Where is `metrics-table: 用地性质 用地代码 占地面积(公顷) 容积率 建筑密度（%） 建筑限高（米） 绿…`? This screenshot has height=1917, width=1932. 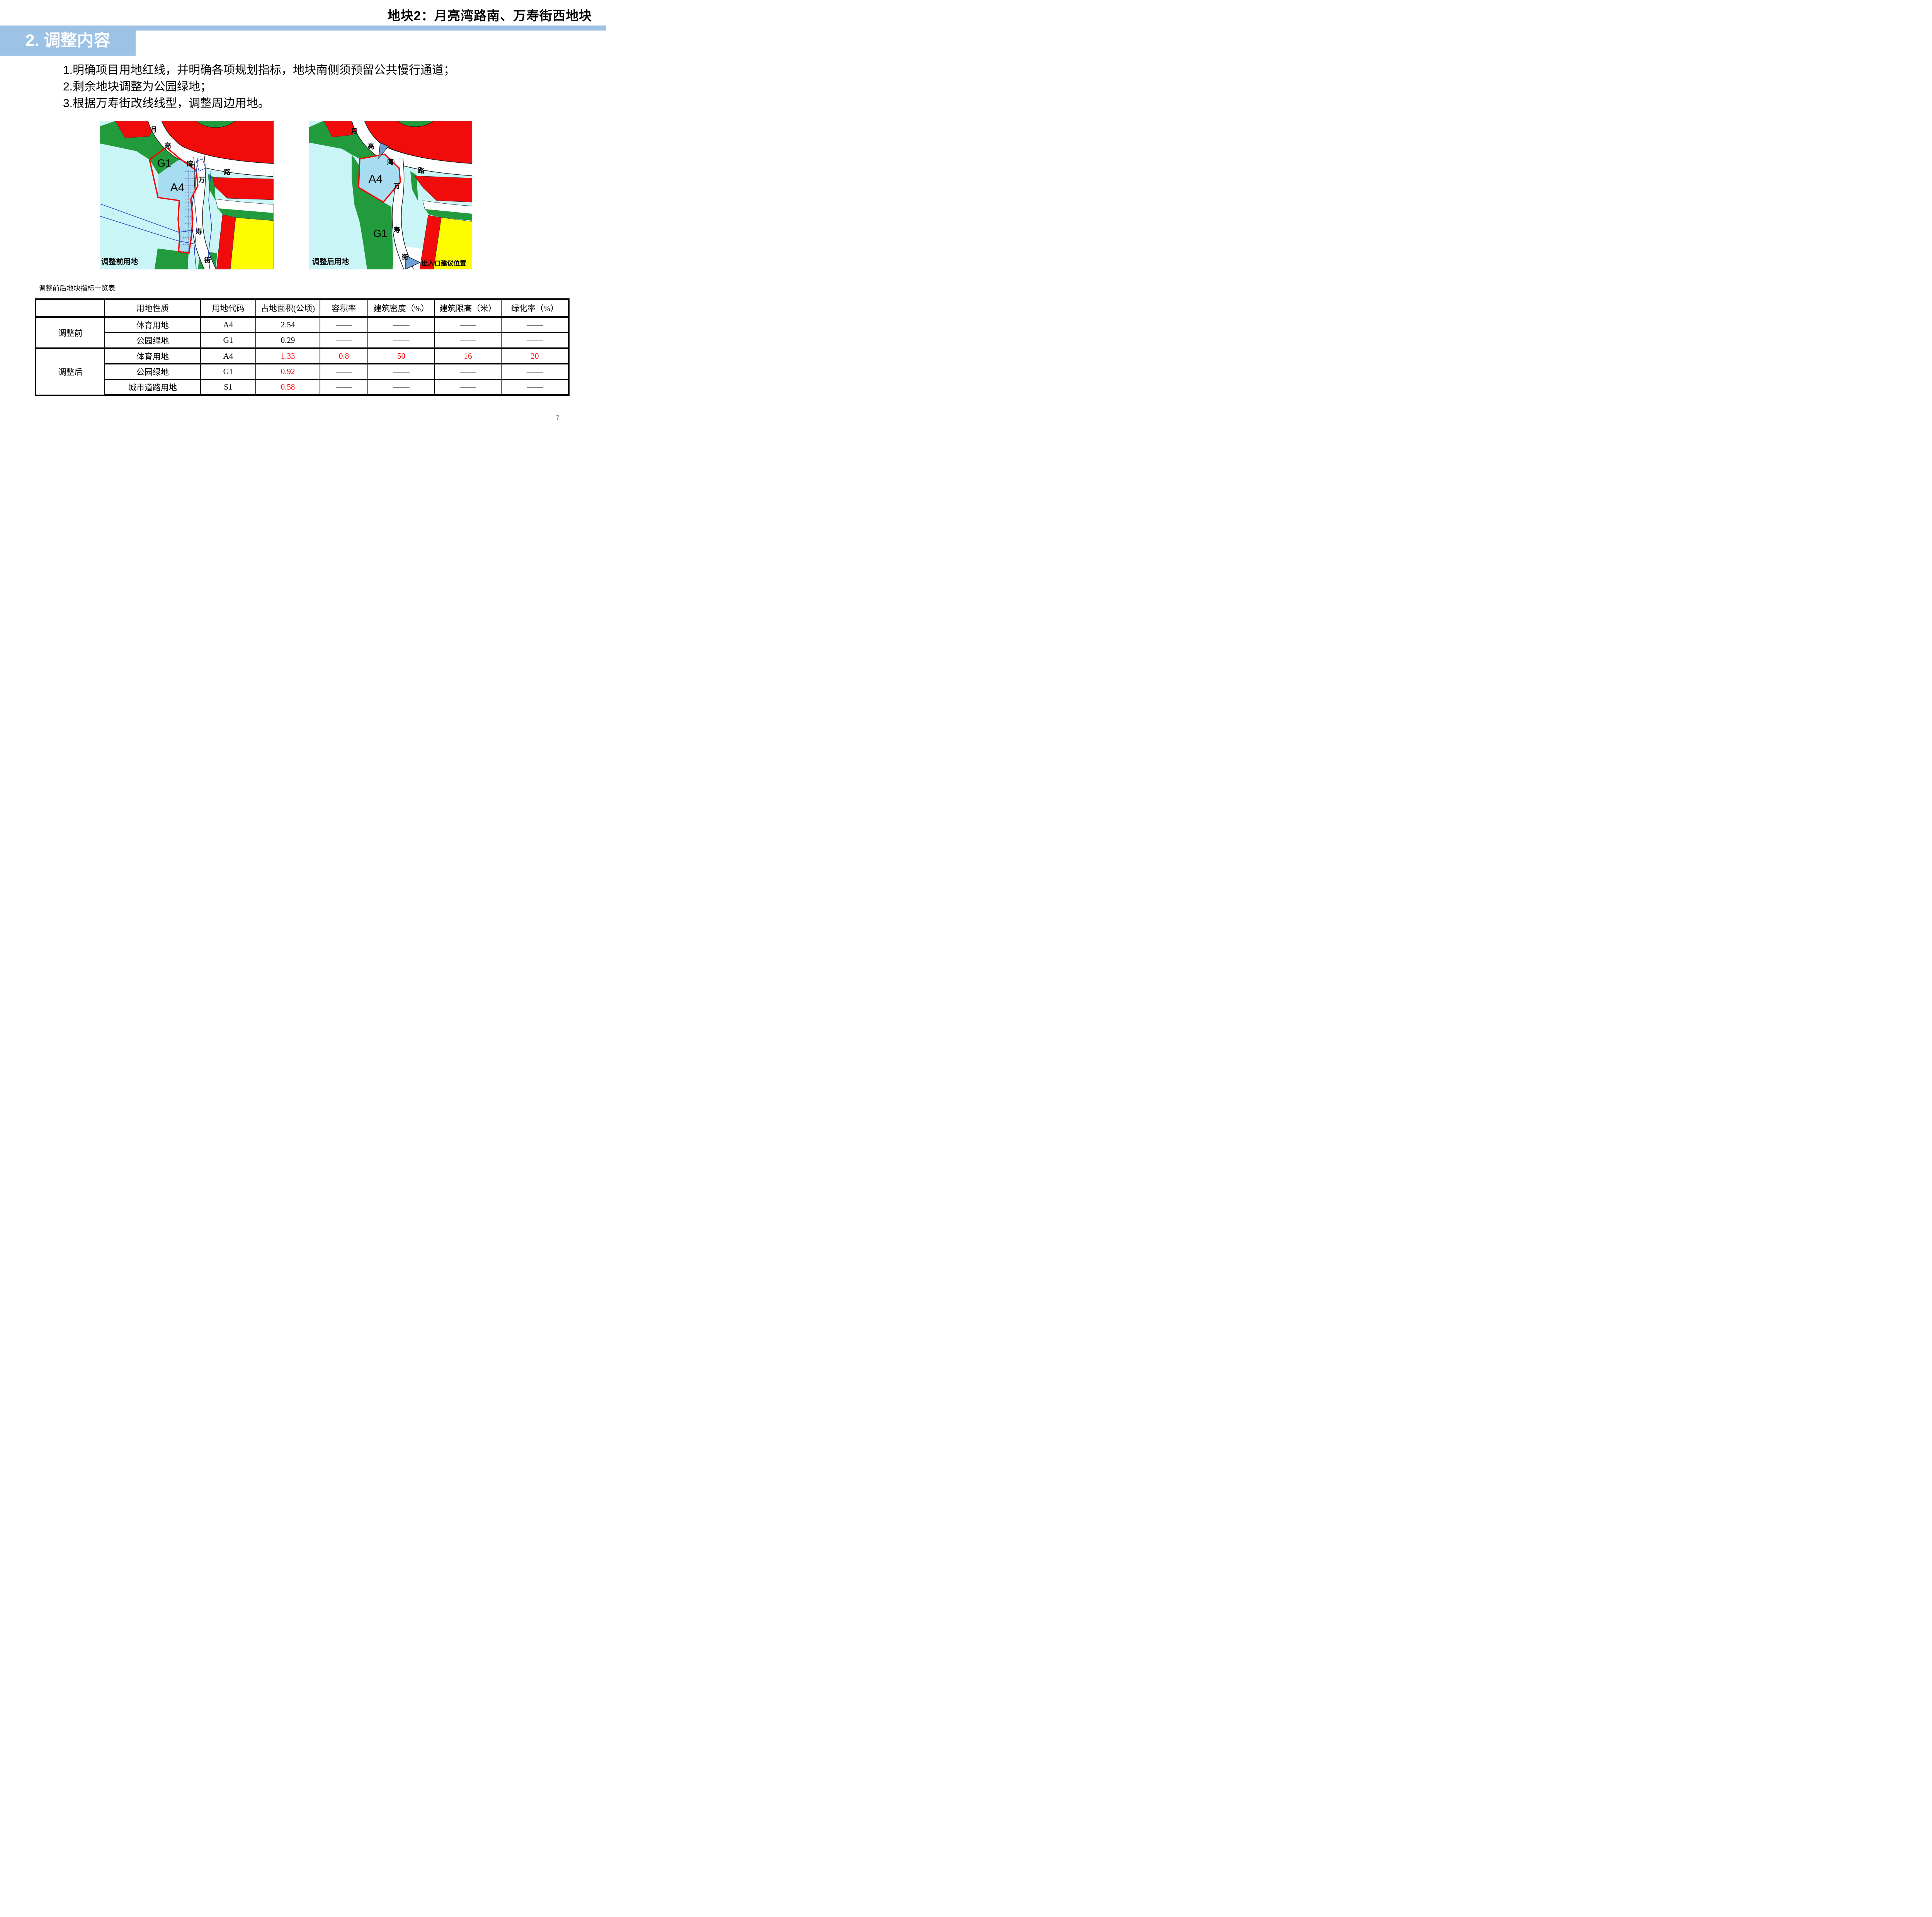 metrics-table: 用地性质 用地代码 占地面积(公顷) 容积率 建筑密度（%） 建筑限高（米） 绿… is located at coordinates (303, 347).